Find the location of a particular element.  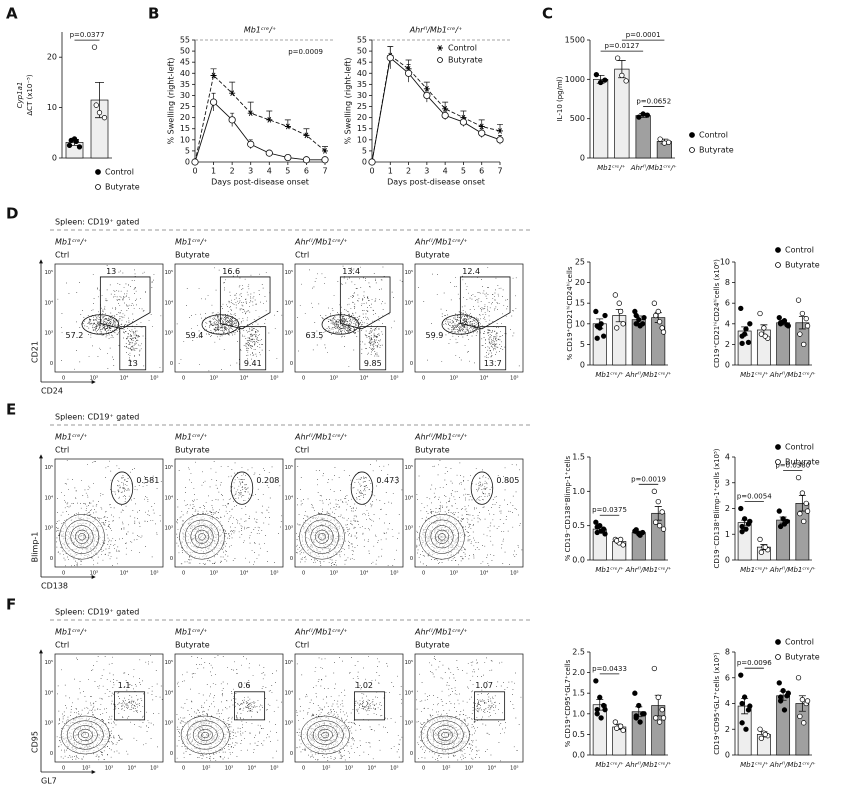

p-value: p=0.0054 is located at coordinates (754, 497).